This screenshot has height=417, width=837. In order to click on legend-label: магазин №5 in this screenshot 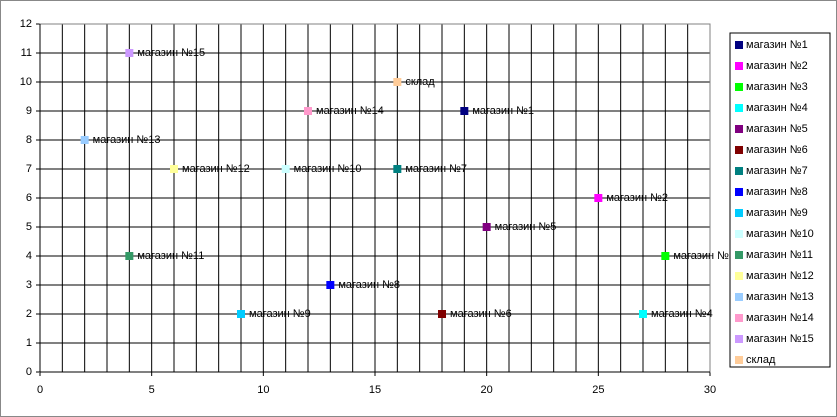, I will do `click(777, 129)`.